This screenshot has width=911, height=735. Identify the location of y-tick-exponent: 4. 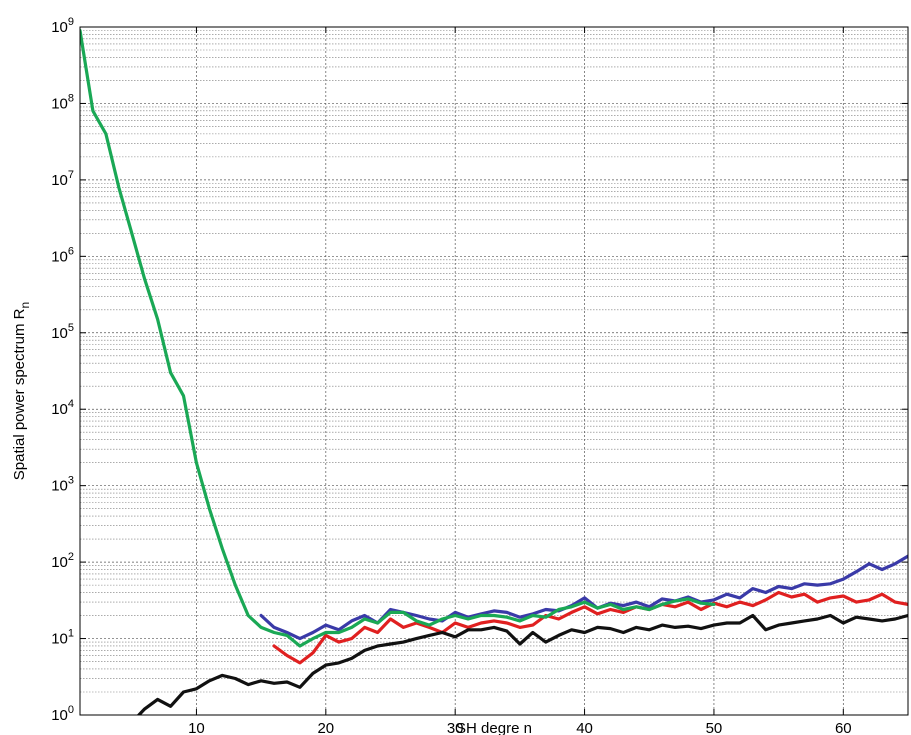
(71, 404).